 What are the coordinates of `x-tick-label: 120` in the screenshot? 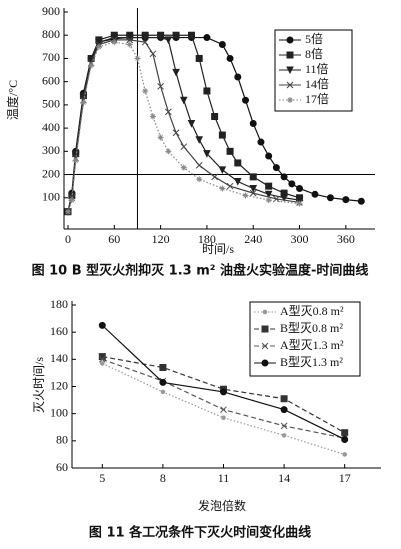 It's located at (161, 239).